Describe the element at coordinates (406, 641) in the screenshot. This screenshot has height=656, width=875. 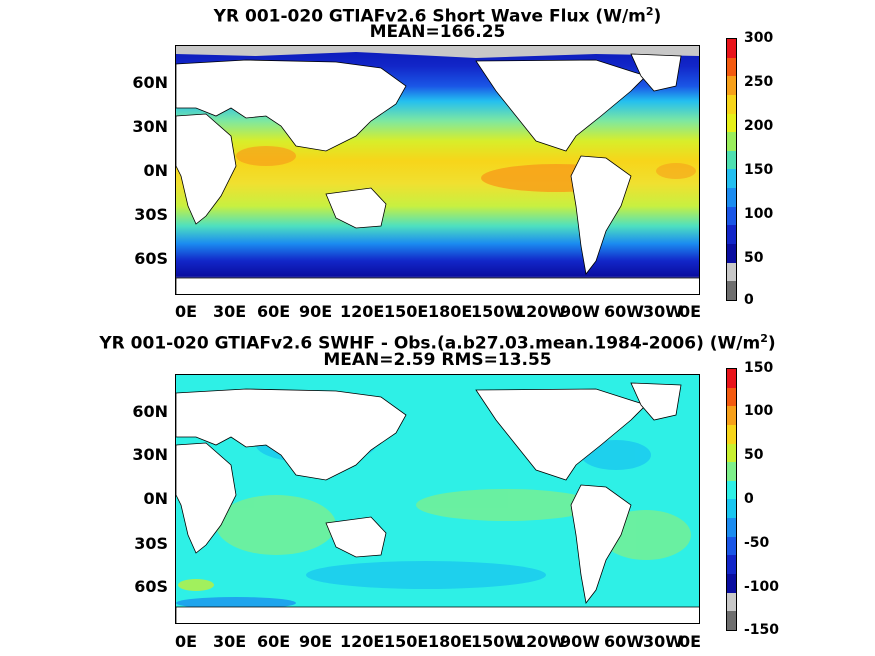
I see `panel2-lon-label: 150E` at that location.